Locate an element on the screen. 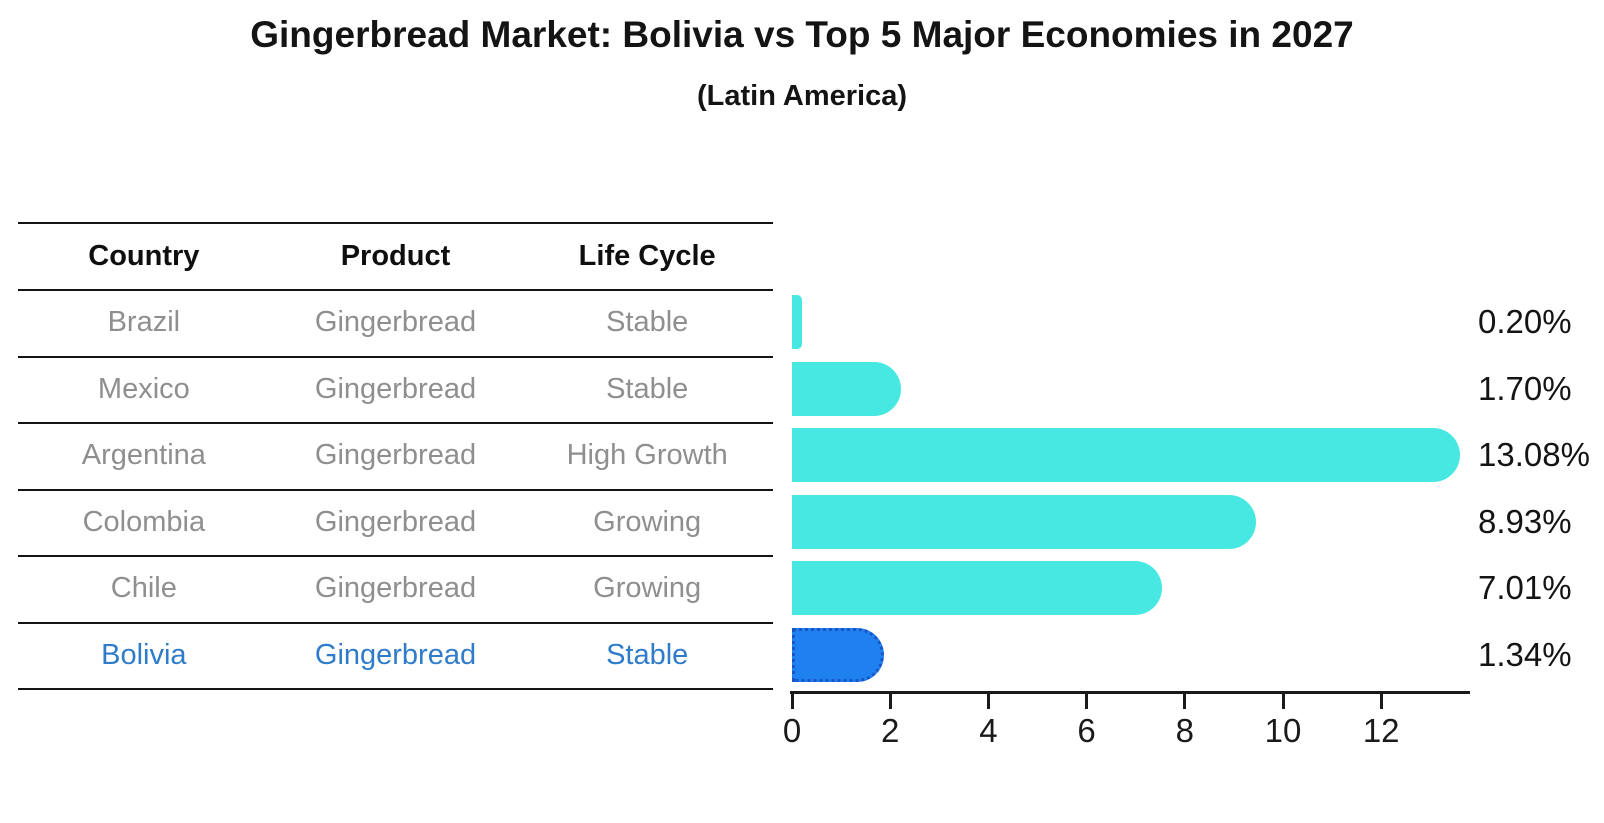  bar-brazil is located at coordinates (797, 322).